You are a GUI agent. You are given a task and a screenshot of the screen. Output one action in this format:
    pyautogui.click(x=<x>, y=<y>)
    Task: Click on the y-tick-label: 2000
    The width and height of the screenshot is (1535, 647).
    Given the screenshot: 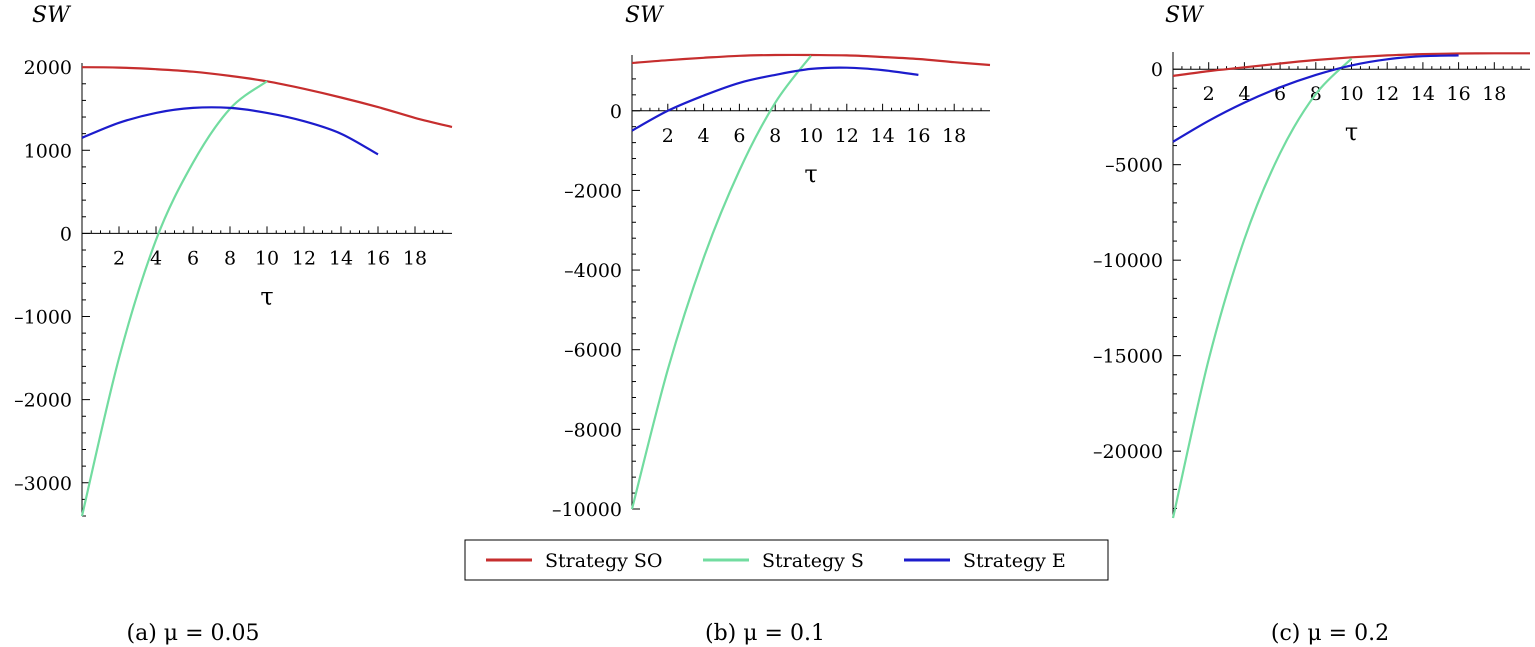 What is the action you would take?
    pyautogui.click(x=48, y=68)
    